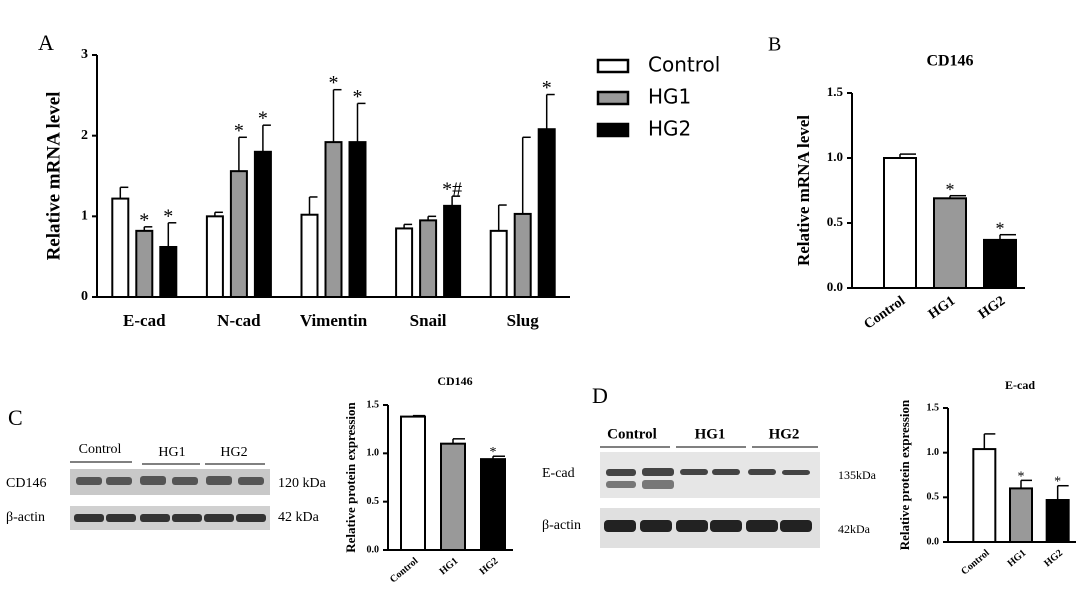 This screenshot has height=611, width=1080. Describe the element at coordinates (854, 529) in the screenshot. I see `size-label: 42kDa` at that location.